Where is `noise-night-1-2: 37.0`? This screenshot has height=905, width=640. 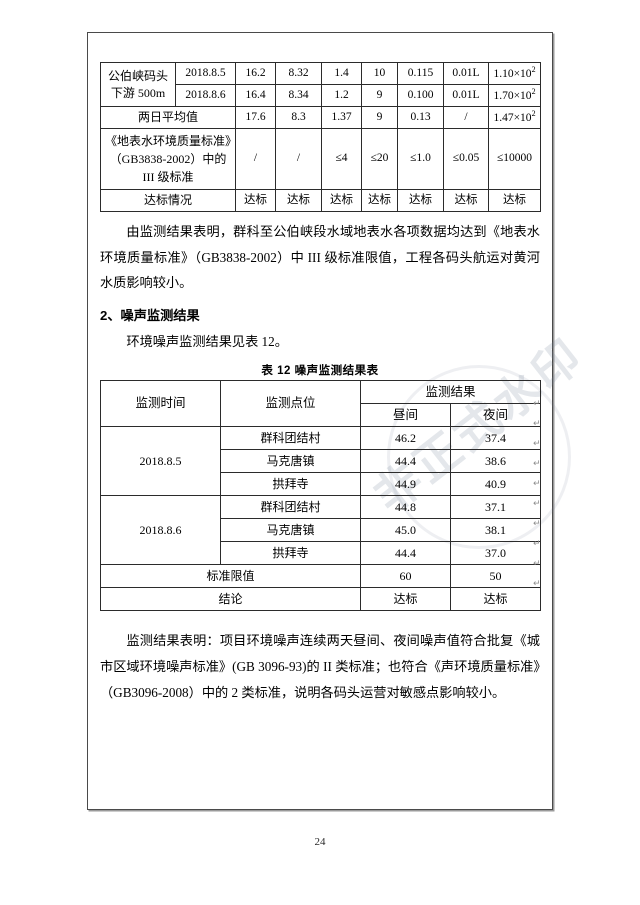
noise-night-1-2: 37.0 is located at coordinates (495, 553).